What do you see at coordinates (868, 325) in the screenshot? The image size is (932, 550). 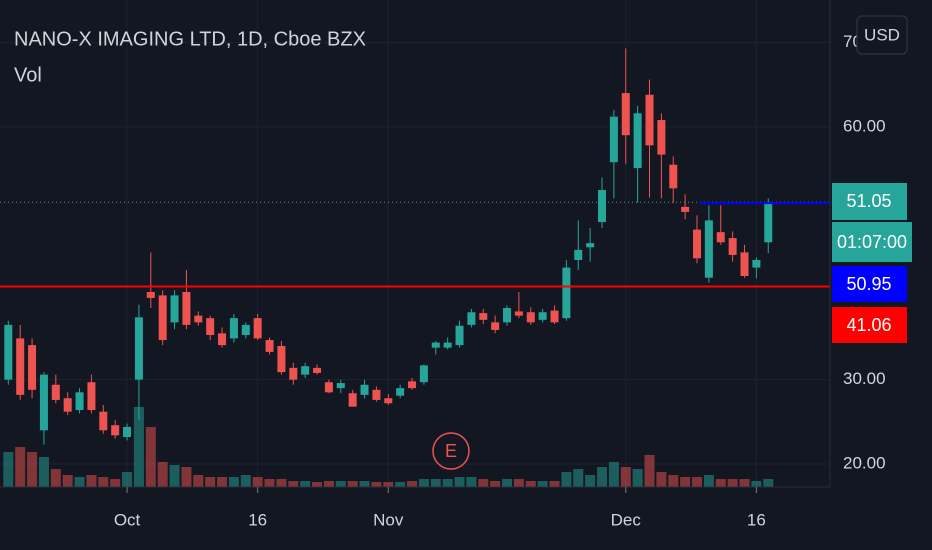 I see `line-label: 41.06` at bounding box center [868, 325].